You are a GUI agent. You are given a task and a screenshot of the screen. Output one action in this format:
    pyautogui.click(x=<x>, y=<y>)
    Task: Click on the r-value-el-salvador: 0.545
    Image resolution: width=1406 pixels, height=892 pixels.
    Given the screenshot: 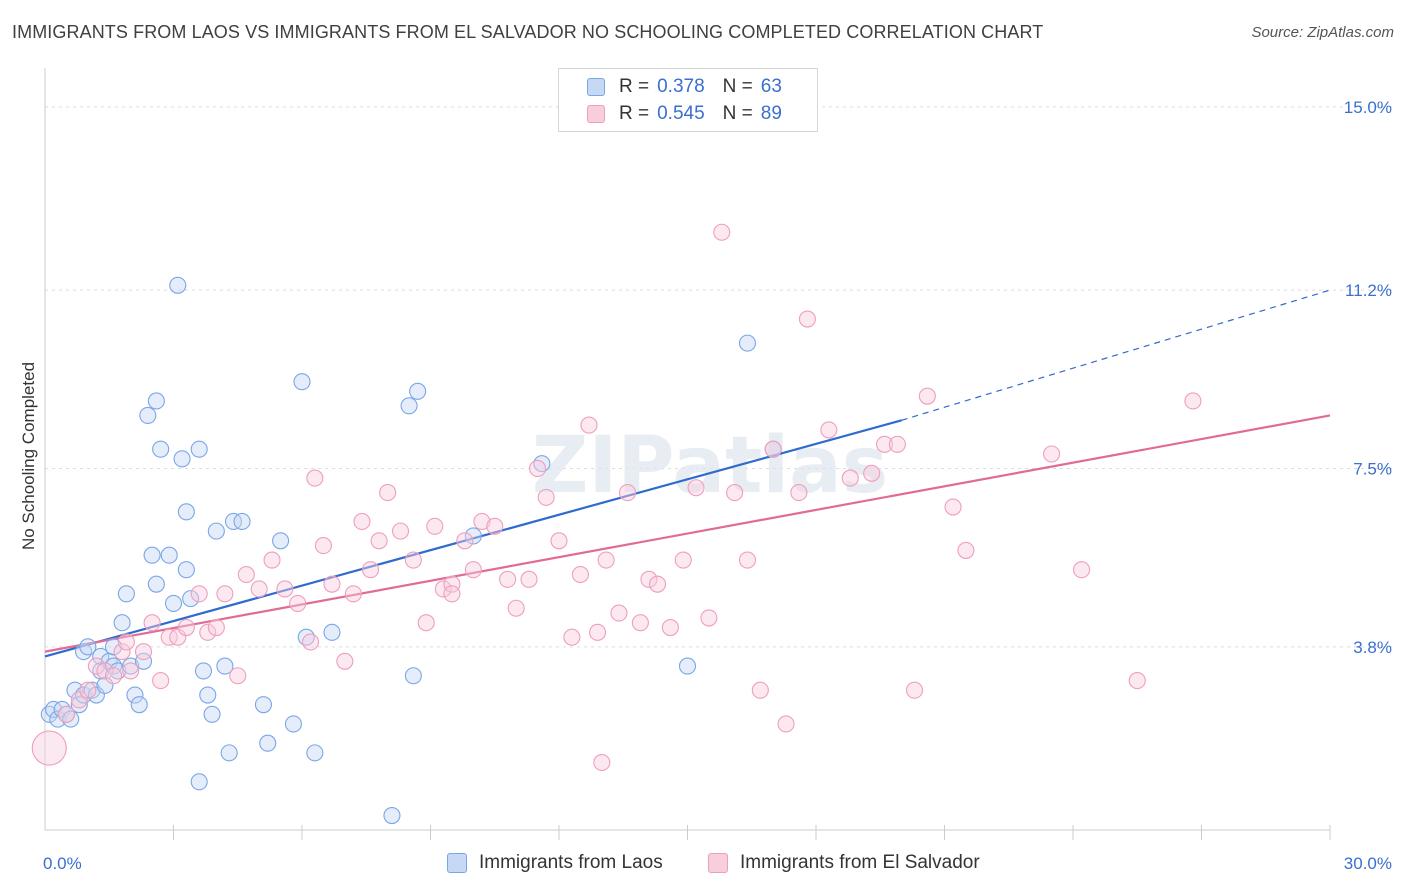 What is the action you would take?
    pyautogui.click(x=681, y=113)
    